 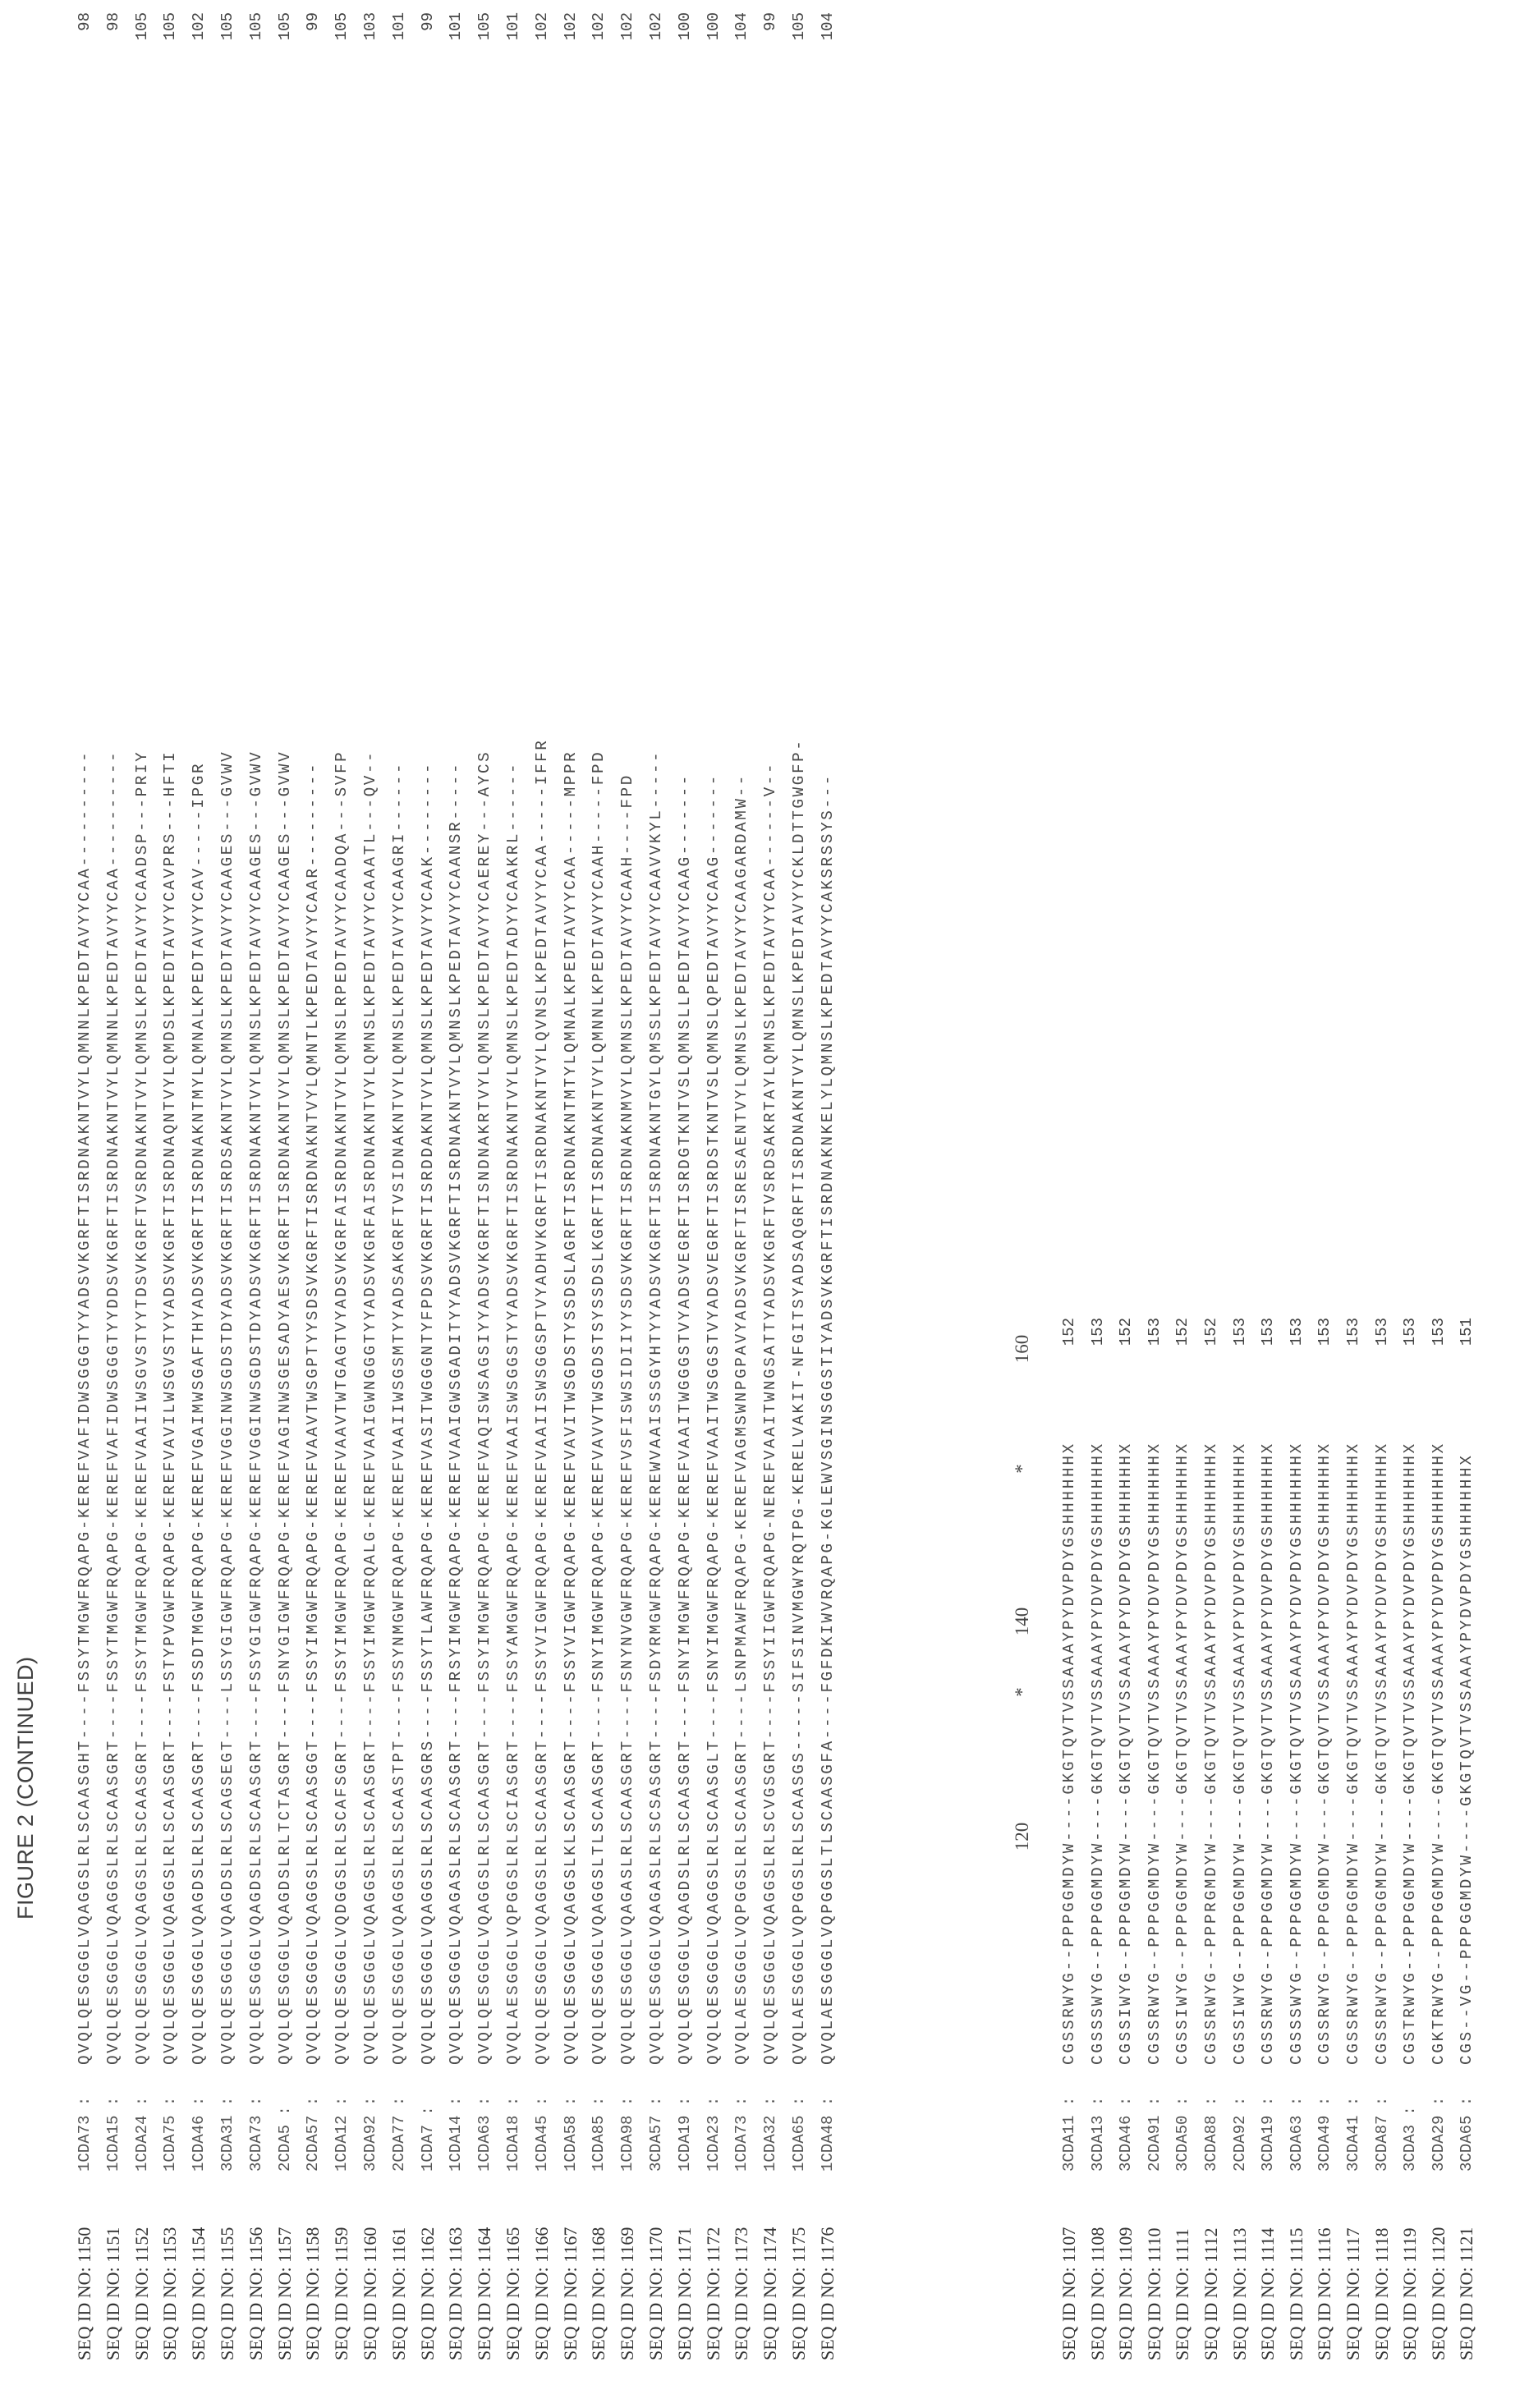 What do you see at coordinates (369, 2293) in the screenshot?
I see `seq-id-label: SEQ ID NO: 1160` at bounding box center [369, 2293].